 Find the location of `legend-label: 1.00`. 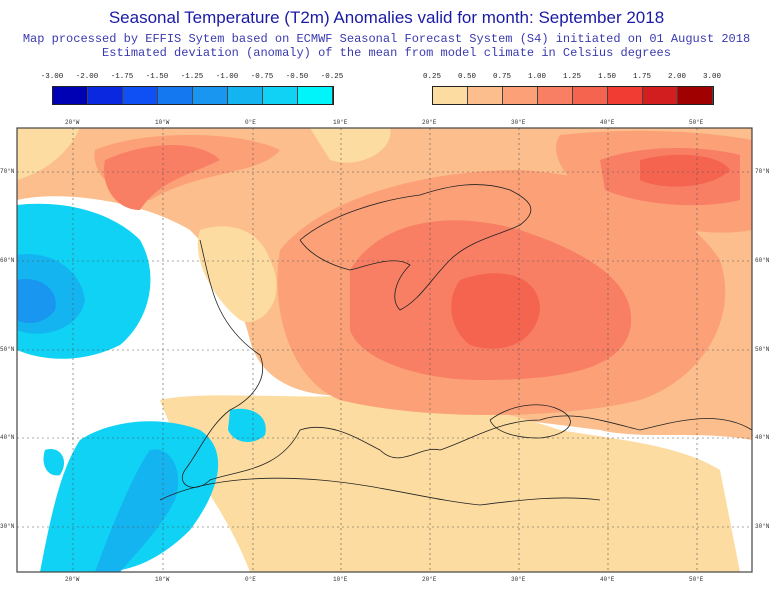

legend-label: 1.00 is located at coordinates (537, 77).